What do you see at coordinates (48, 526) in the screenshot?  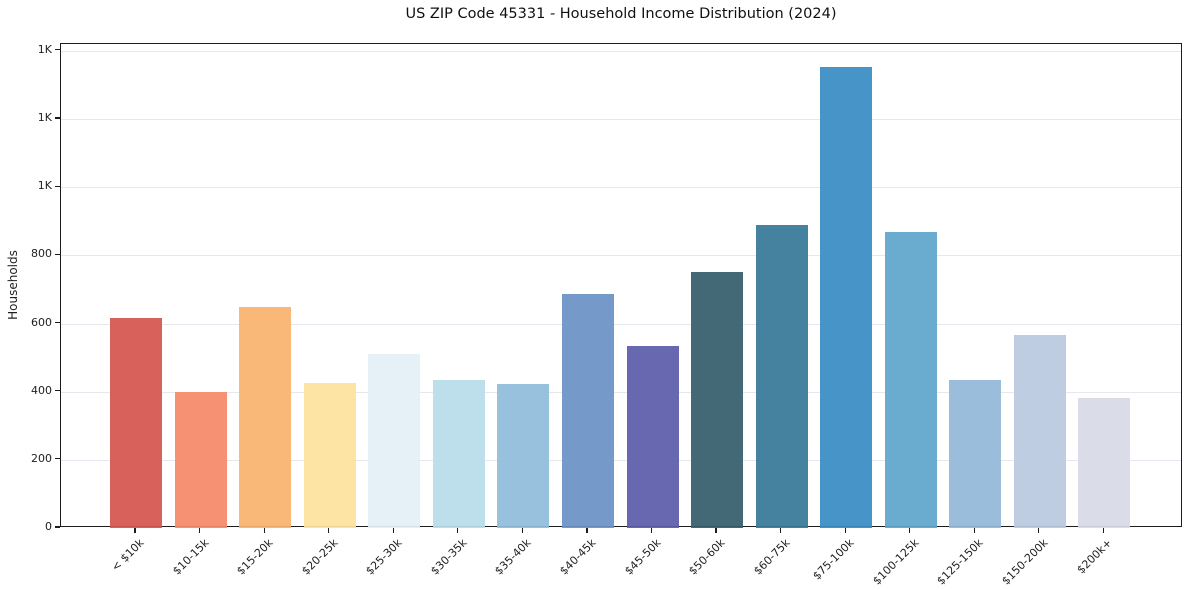 I see `y-tick-label: 0` at bounding box center [48, 526].